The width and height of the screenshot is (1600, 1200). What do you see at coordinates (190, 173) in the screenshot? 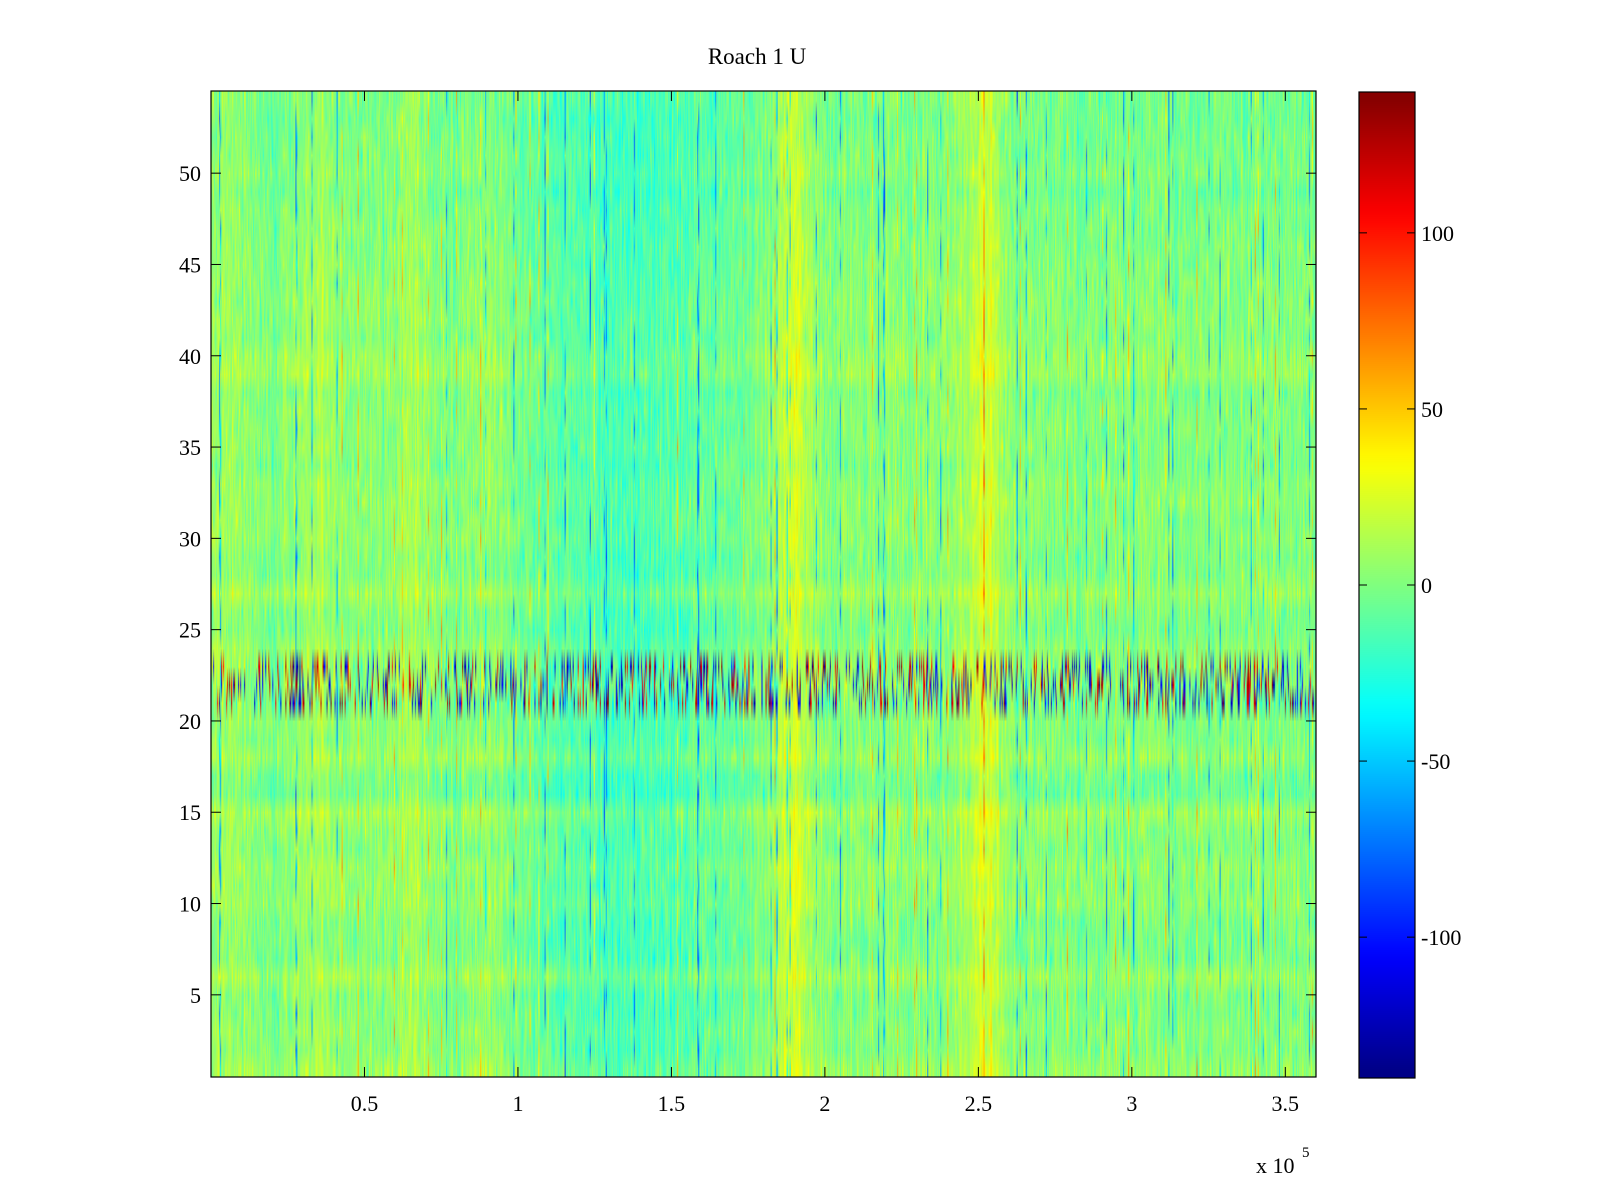
I see `y-tick-label: 50` at bounding box center [190, 173].